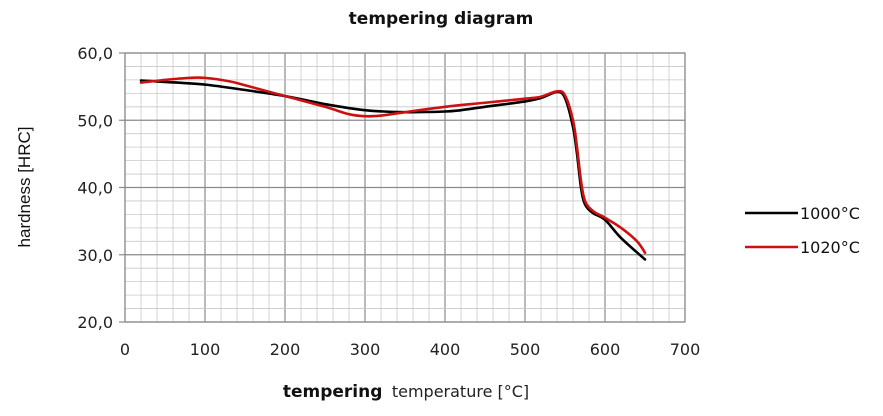  What do you see at coordinates (605, 349) in the screenshot?
I see `x-tick-label: 600` at bounding box center [605, 349].